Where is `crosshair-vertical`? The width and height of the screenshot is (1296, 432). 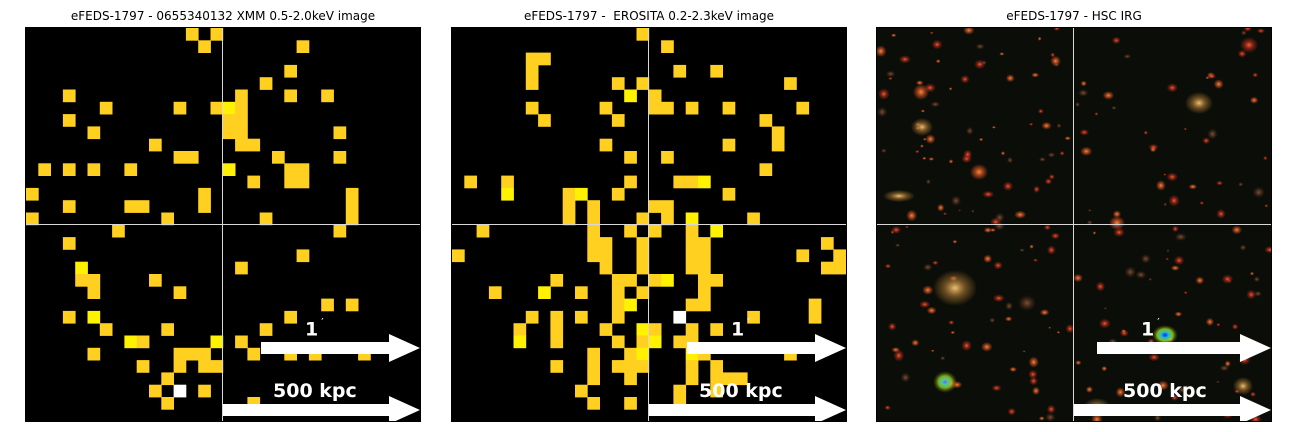
crosshair-vertical is located at coordinates (222, 224).